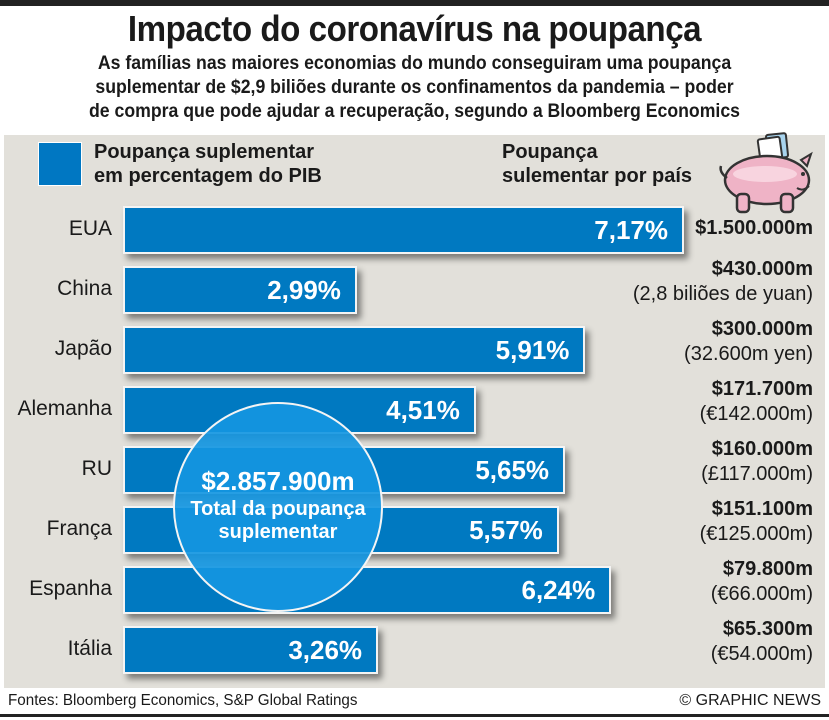 Image resolution: width=829 pixels, height=720 pixels. What do you see at coordinates (550, 152) in the screenshot?
I see `header-line: Poupança` at bounding box center [550, 152].